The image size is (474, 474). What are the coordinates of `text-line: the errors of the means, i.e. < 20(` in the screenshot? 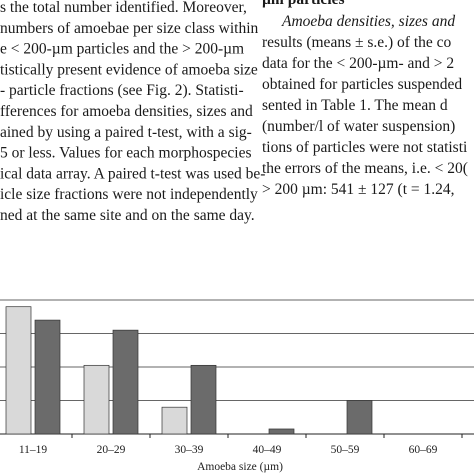 It's located at (365, 168).